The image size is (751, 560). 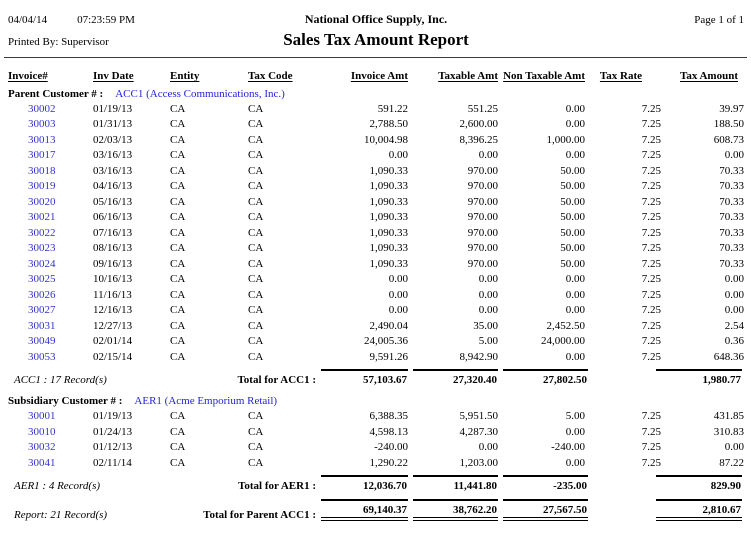 What do you see at coordinates (113, 217) in the screenshot?
I see `inv-date-cell: 06/16/13` at bounding box center [113, 217].